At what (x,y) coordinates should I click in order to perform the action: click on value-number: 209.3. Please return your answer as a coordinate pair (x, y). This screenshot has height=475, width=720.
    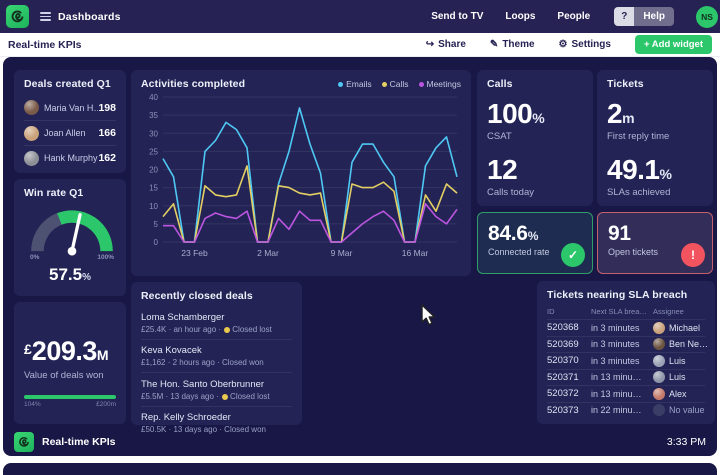
    Looking at the image, I should click on (64, 351).